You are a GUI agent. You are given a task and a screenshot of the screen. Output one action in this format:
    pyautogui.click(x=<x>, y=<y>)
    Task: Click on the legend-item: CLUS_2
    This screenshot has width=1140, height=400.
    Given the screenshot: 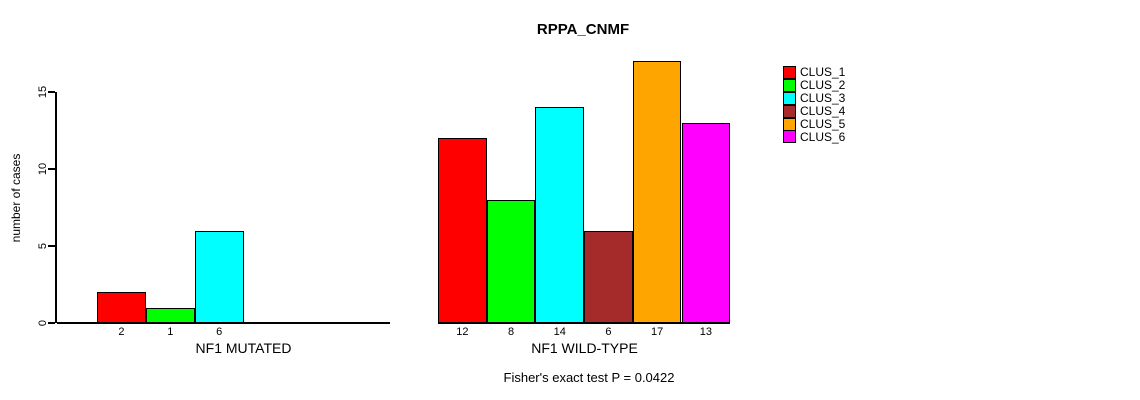 What is the action you would take?
    pyautogui.click(x=814, y=85)
    